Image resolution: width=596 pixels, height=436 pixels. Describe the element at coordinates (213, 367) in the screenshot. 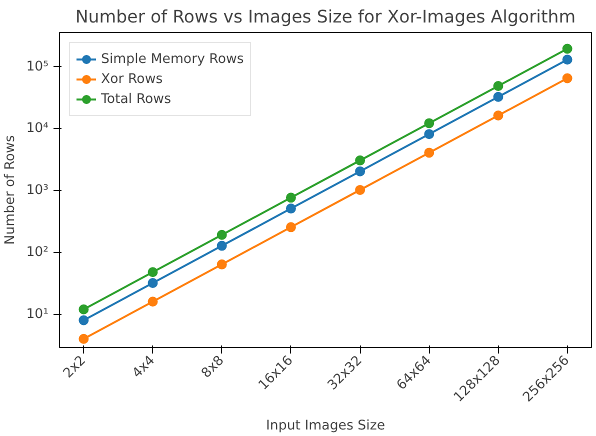

I see `x-tick-label: 8x8` at that location.